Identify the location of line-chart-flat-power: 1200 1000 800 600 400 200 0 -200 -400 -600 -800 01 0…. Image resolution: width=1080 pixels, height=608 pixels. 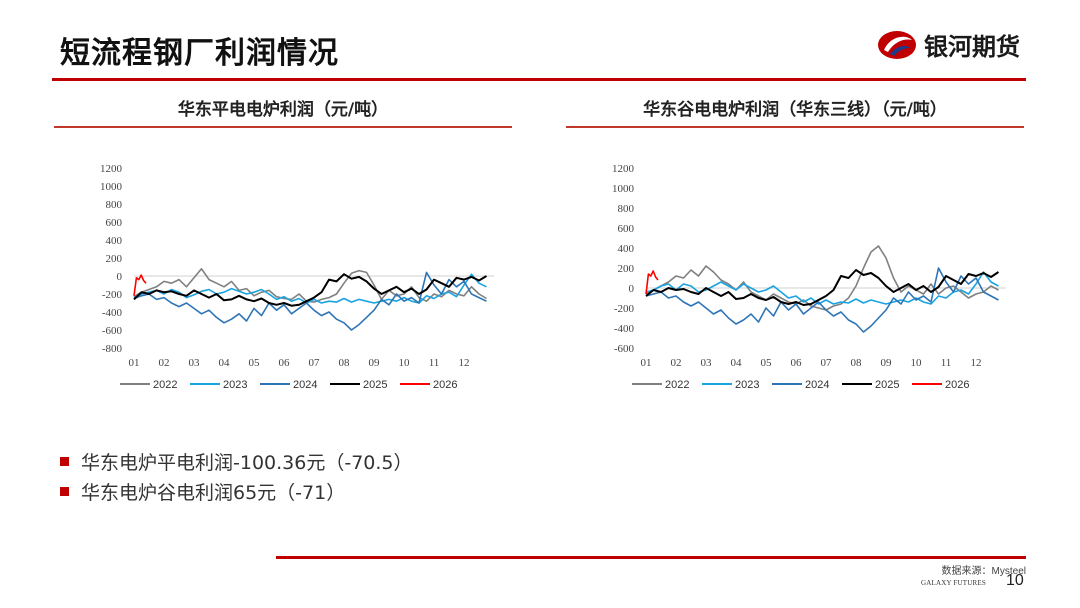
(297, 277).